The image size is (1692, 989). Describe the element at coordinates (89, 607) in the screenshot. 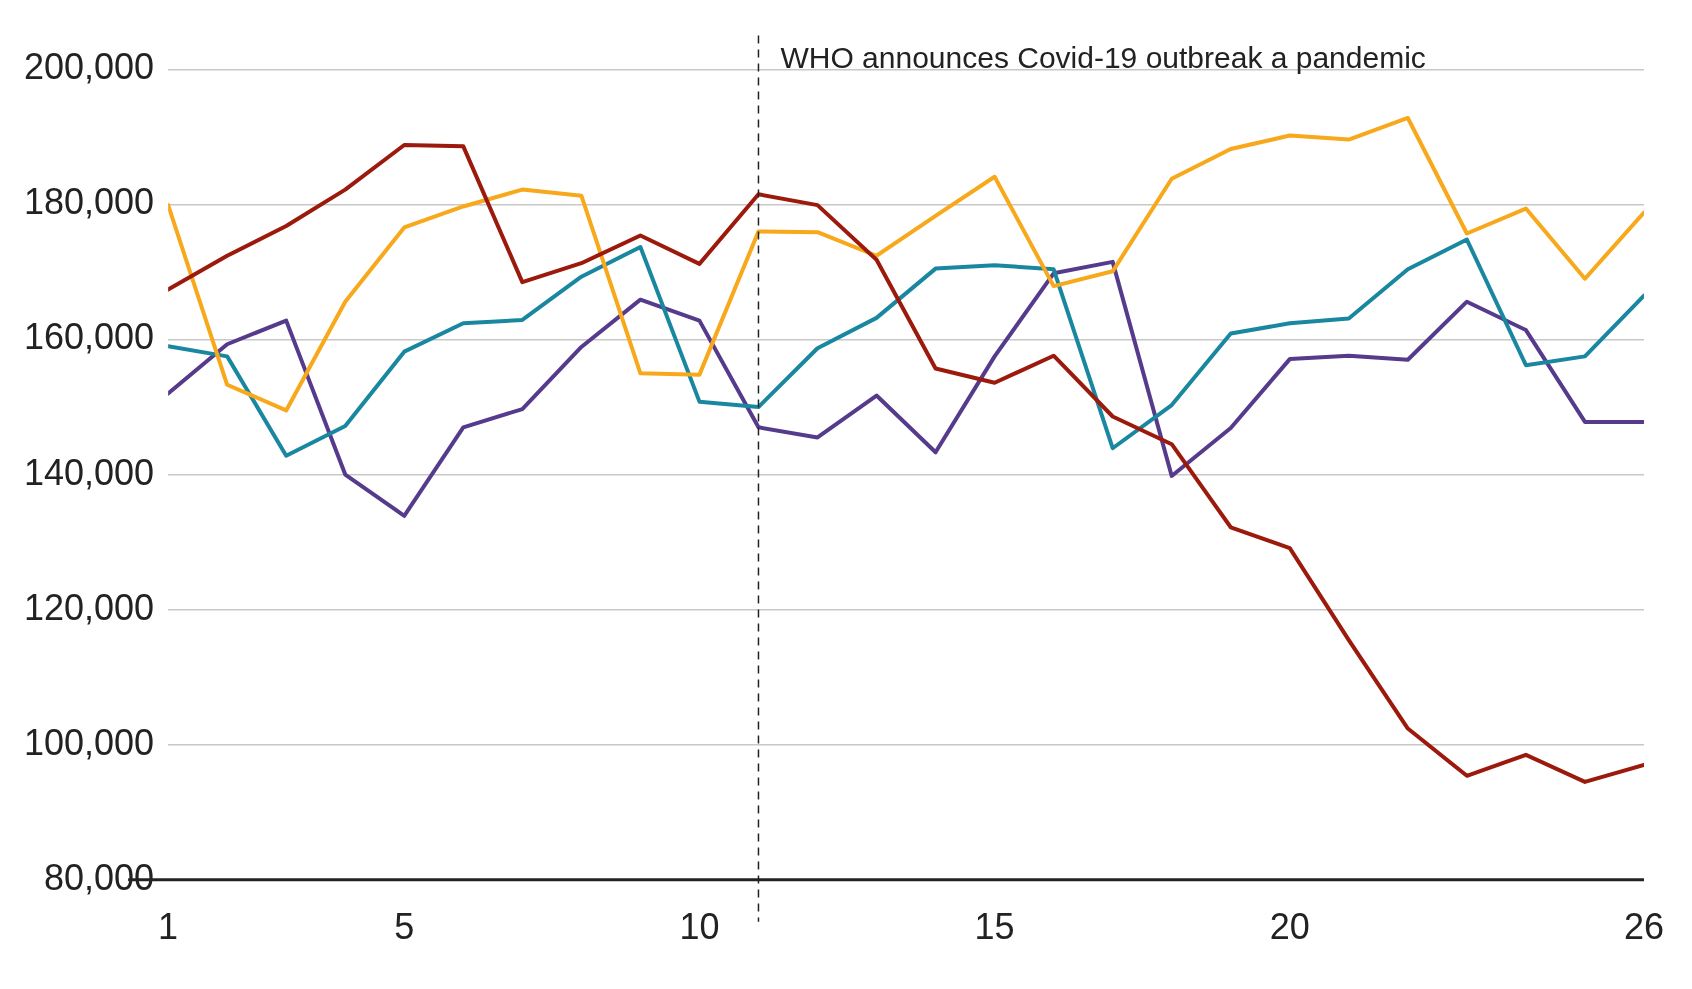

I see `y-tick-label: 120,000` at that location.